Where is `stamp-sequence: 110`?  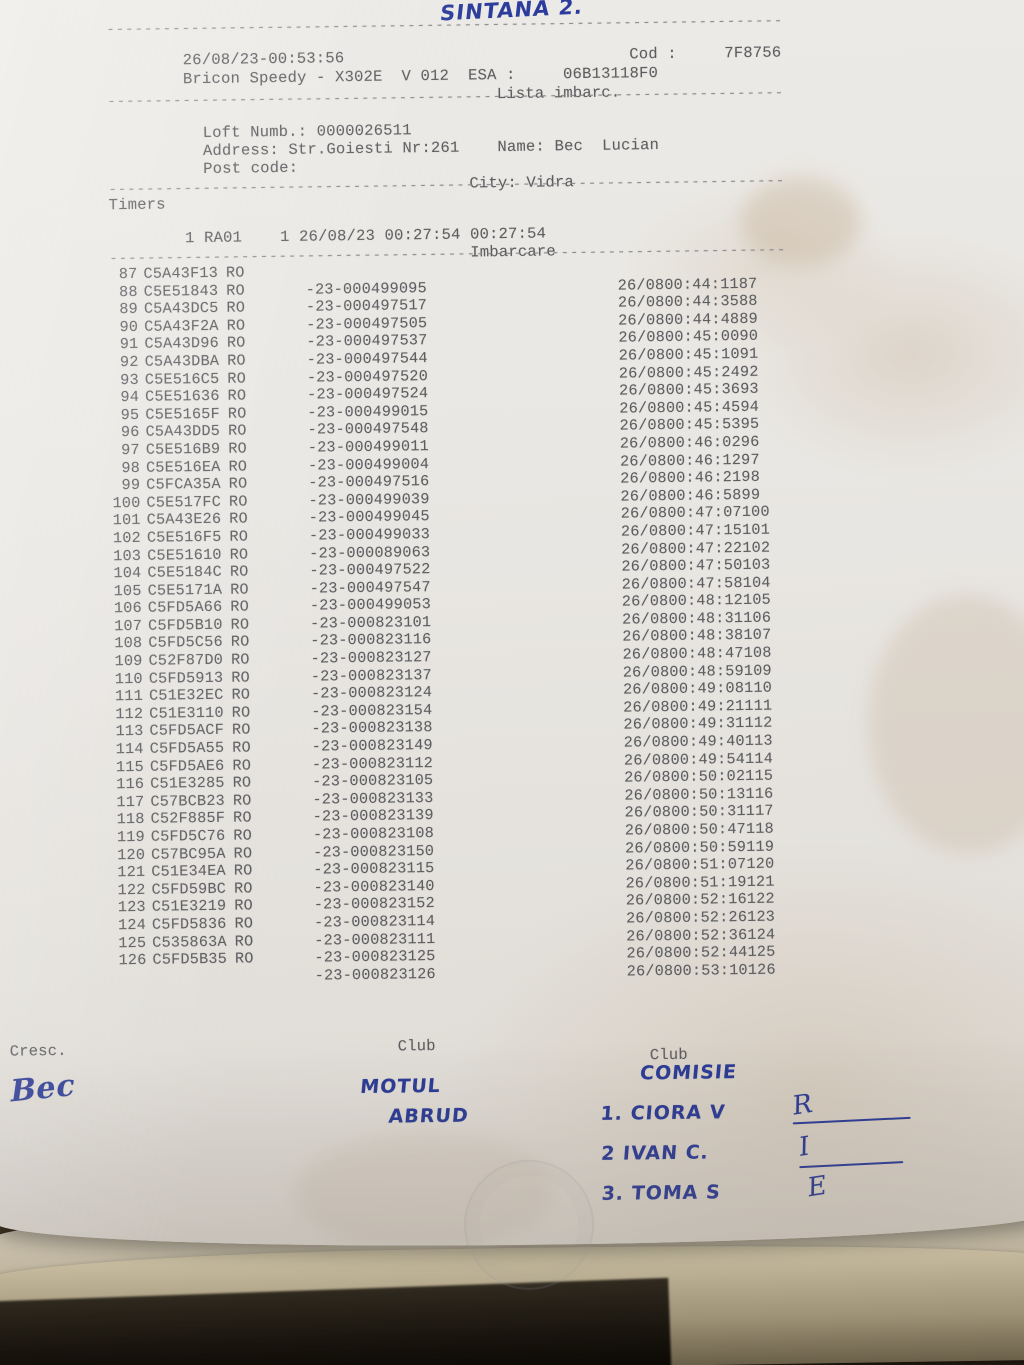
stamp-sequence: 110 is located at coordinates (758, 688).